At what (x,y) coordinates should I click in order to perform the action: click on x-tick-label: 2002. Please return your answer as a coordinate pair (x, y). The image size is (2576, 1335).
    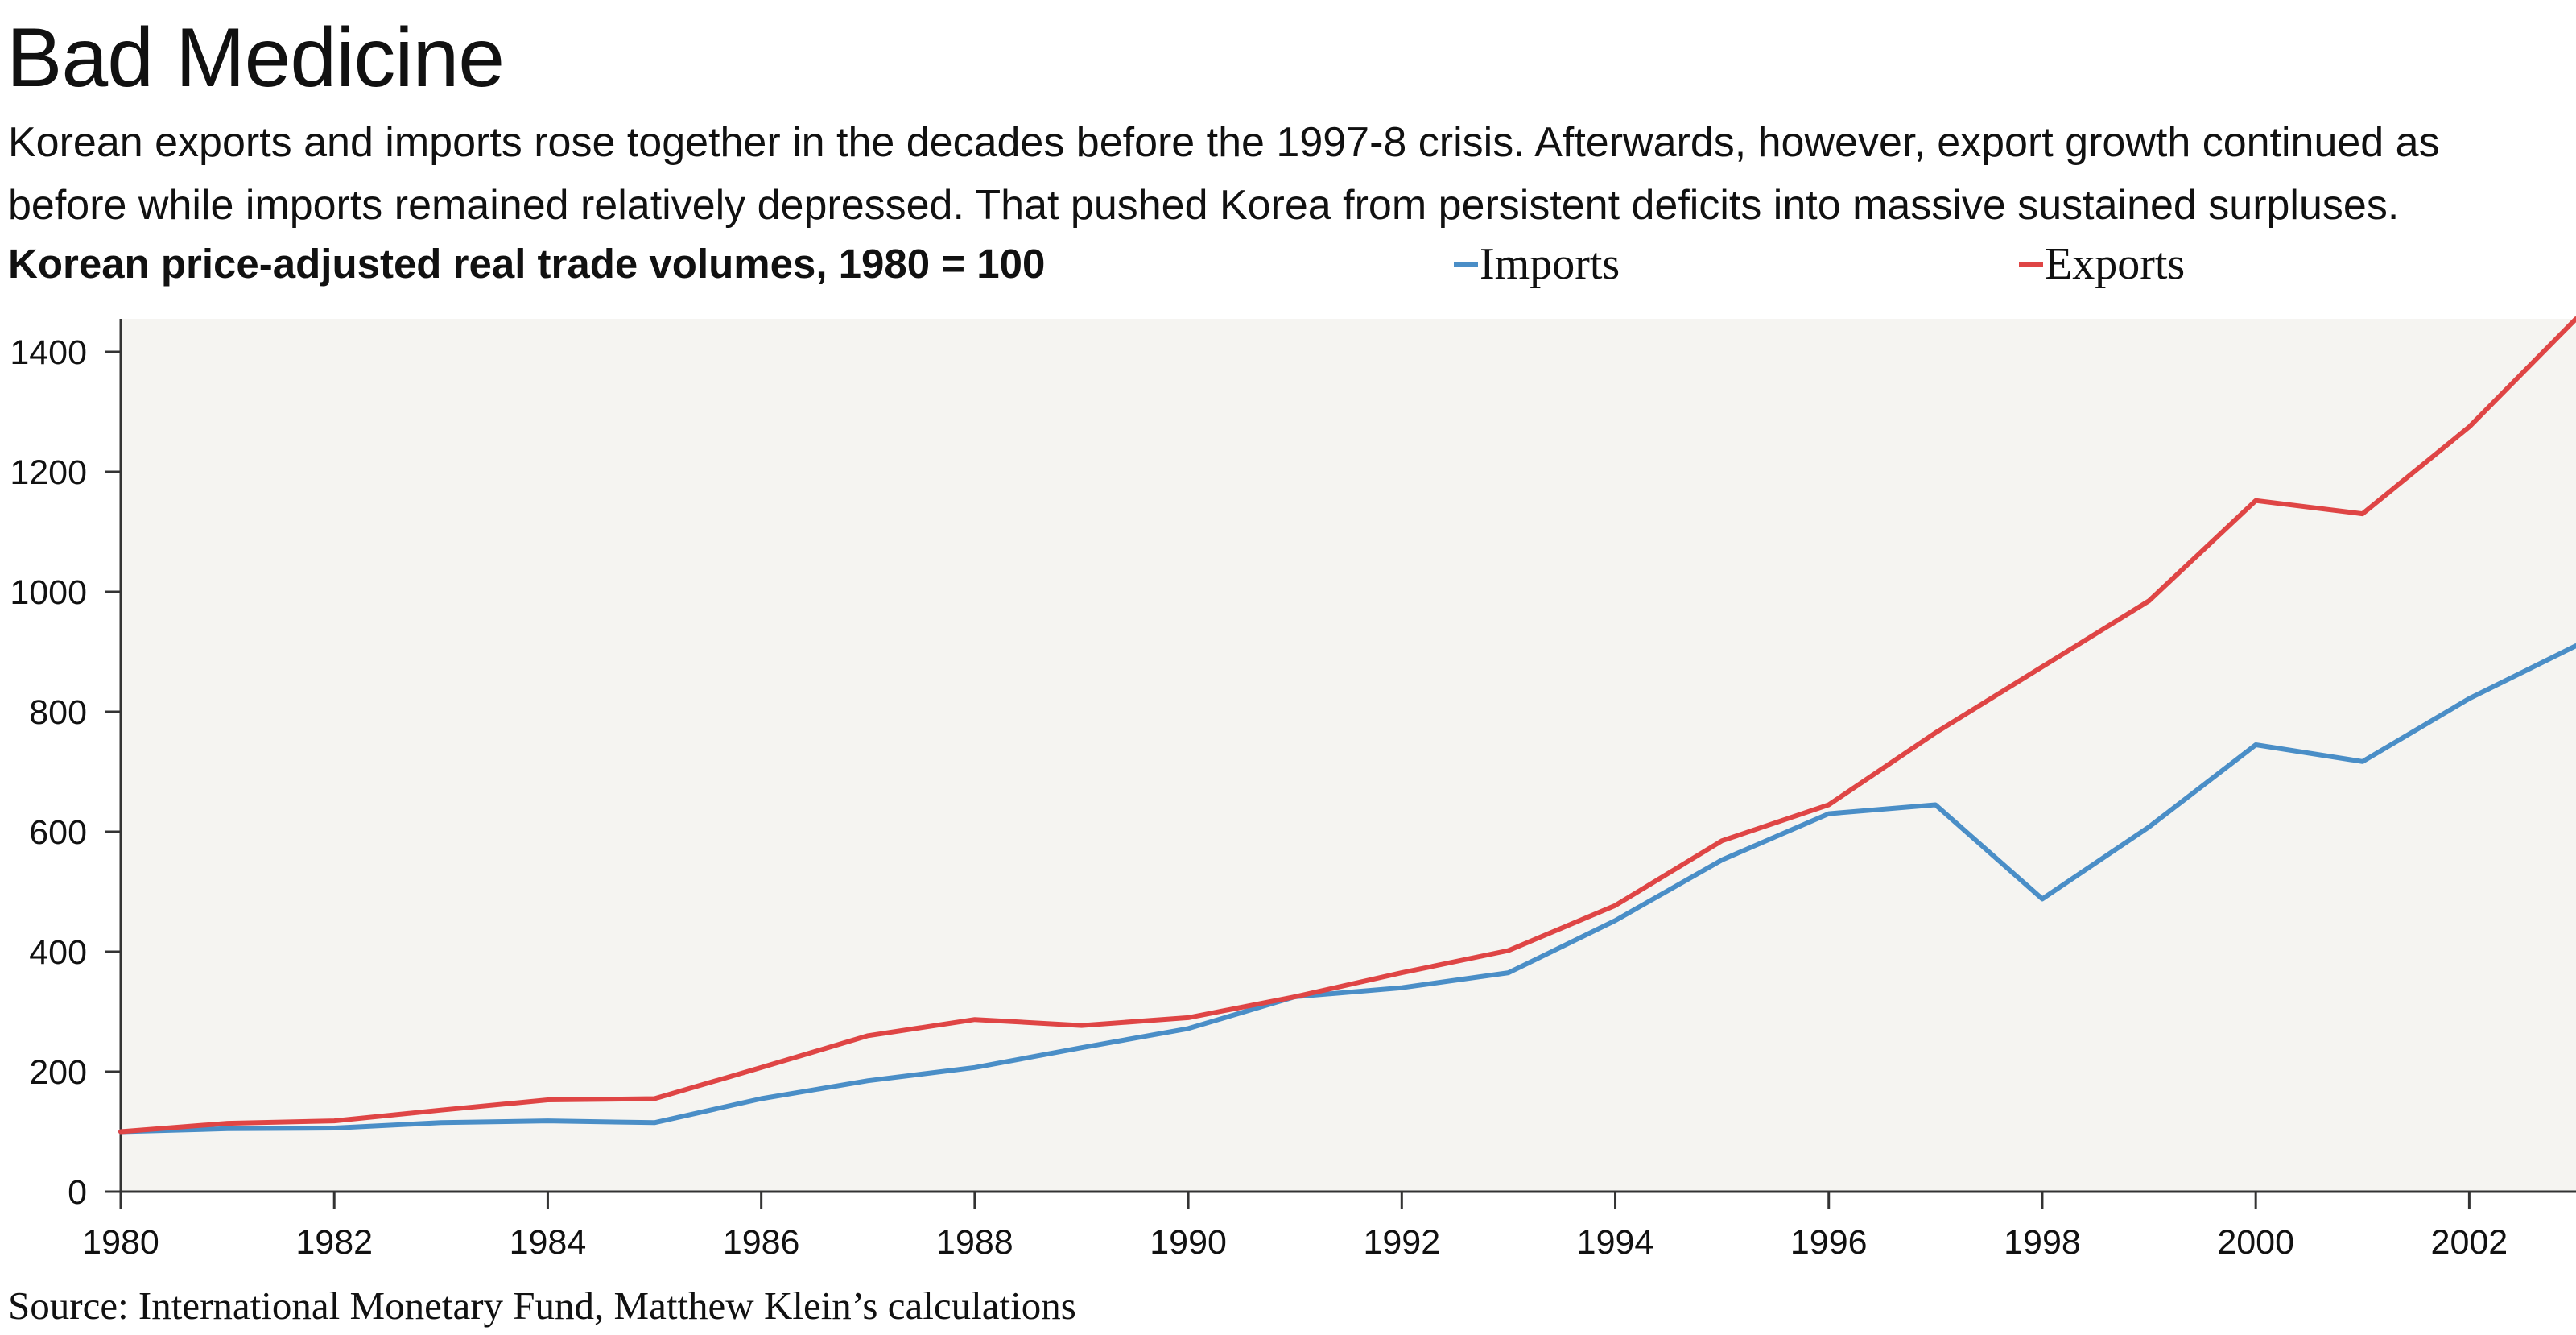
    Looking at the image, I should click on (2469, 1242).